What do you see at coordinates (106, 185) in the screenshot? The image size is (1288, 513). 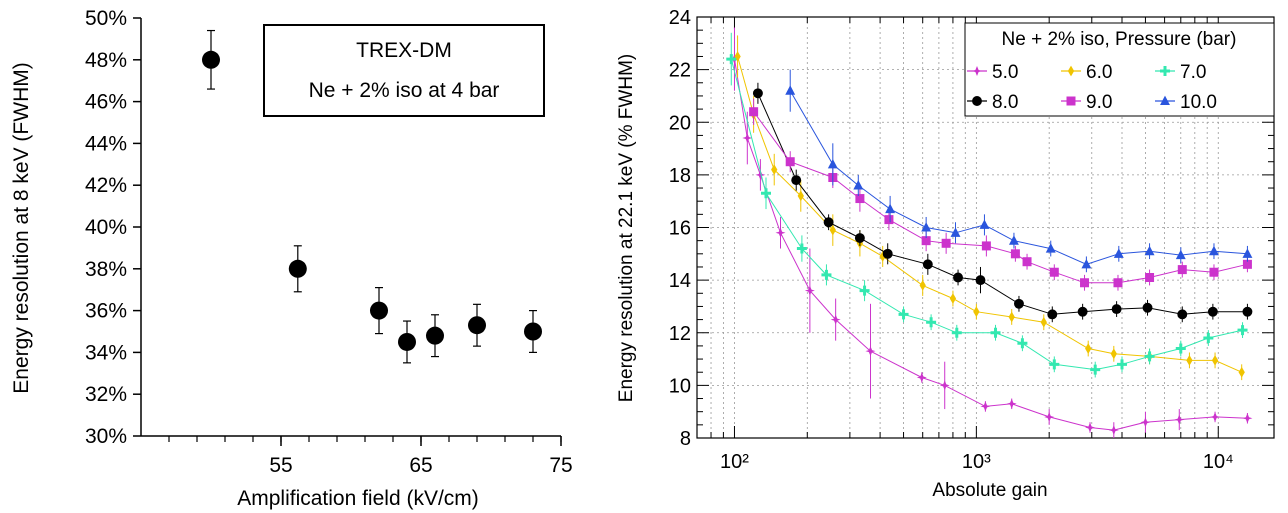 I see `y-tick-label: 42%` at bounding box center [106, 185].